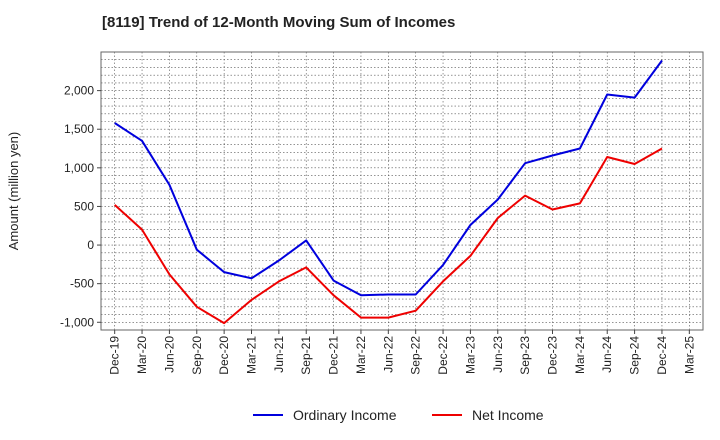 The height and width of the screenshot is (440, 720). I want to click on y-tick-label: 1,000, so click(79, 168).